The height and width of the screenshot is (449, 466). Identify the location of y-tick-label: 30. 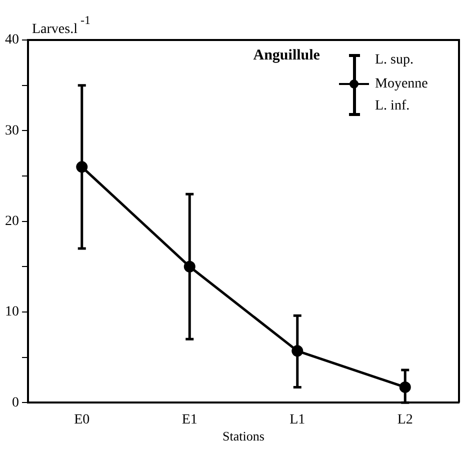
(12, 130).